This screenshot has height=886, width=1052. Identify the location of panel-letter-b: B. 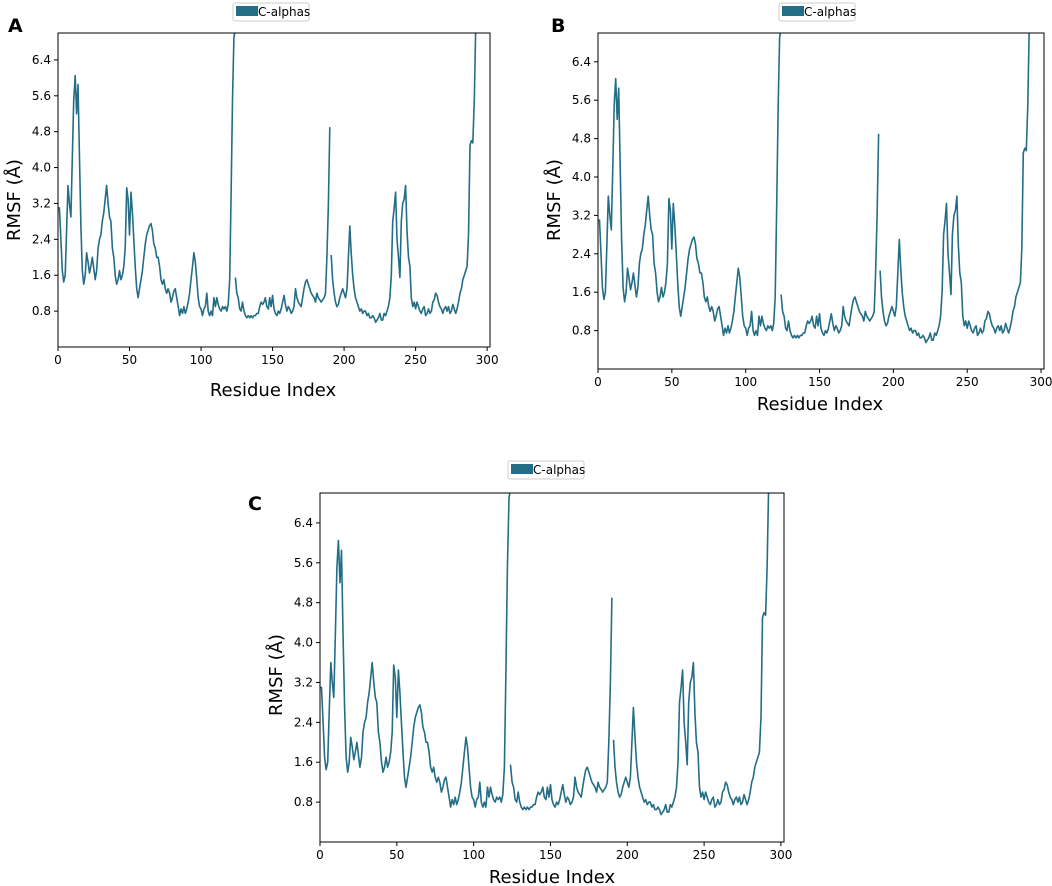
(558, 26).